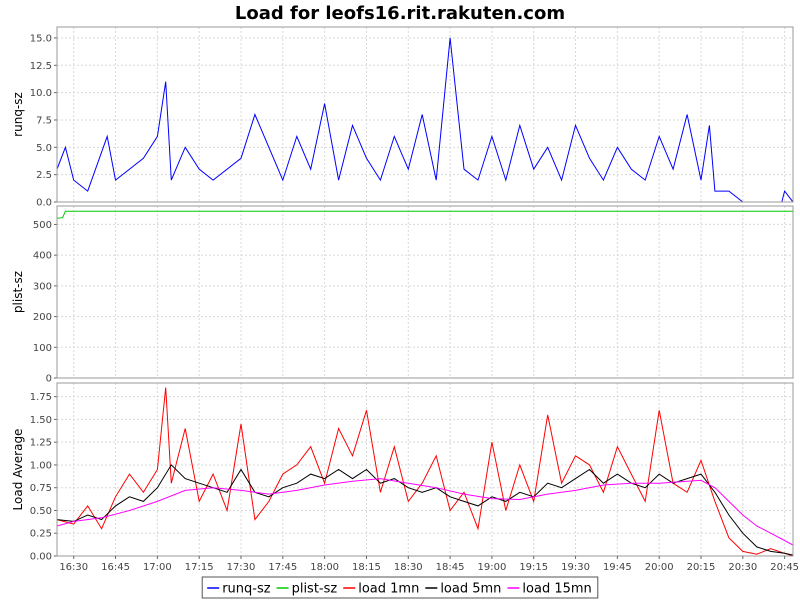 This screenshot has height=600, width=800. Describe the element at coordinates (42, 256) in the screenshot. I see `y-tick-label: 400` at that location.